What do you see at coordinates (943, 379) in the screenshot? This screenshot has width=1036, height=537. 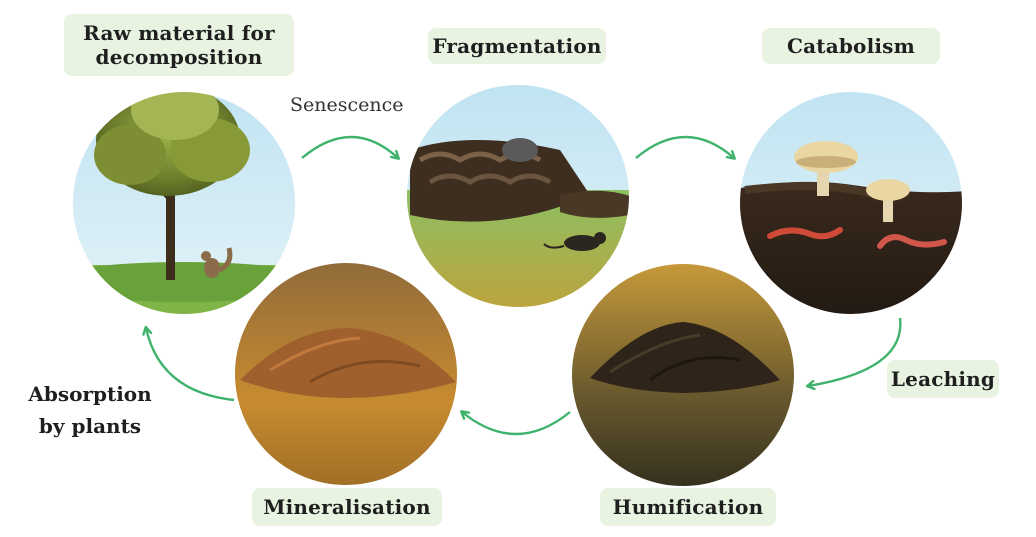 I see `label-leaching: Leaching` at bounding box center [943, 379].